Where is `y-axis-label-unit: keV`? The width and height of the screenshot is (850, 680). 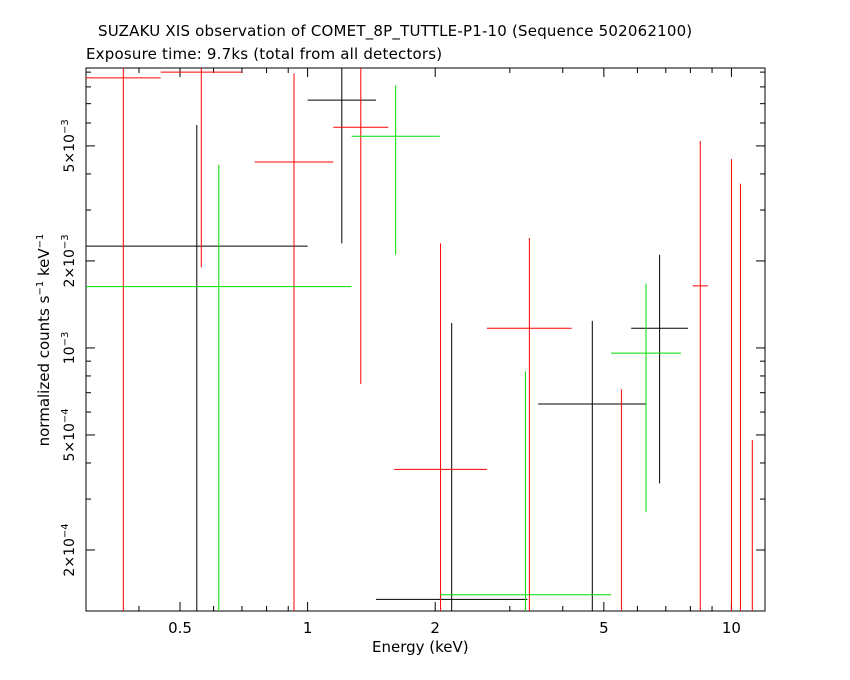 y-axis-label-unit: keV is located at coordinates (44, 264).